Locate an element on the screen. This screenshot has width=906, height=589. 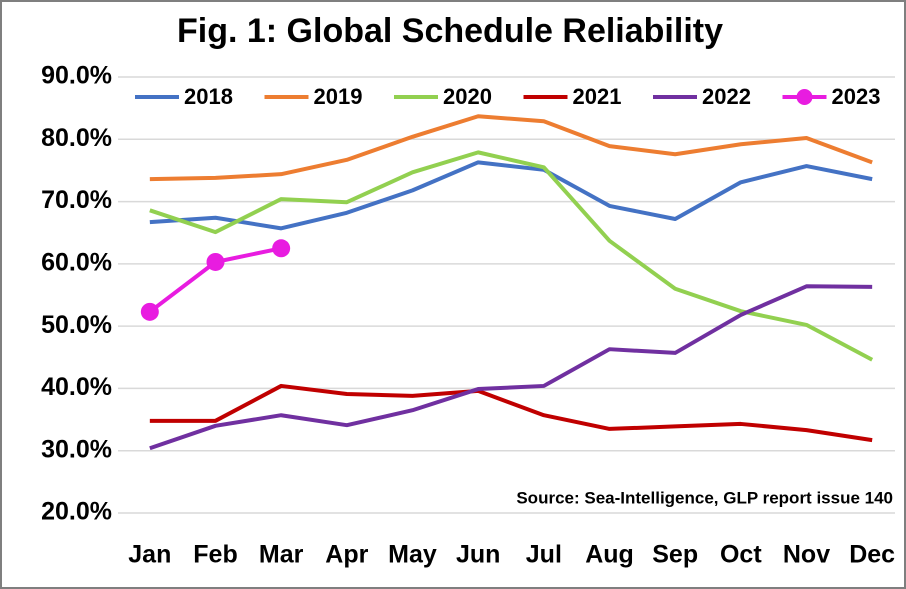
x-tick-label: Dec is located at coordinates (872, 555).